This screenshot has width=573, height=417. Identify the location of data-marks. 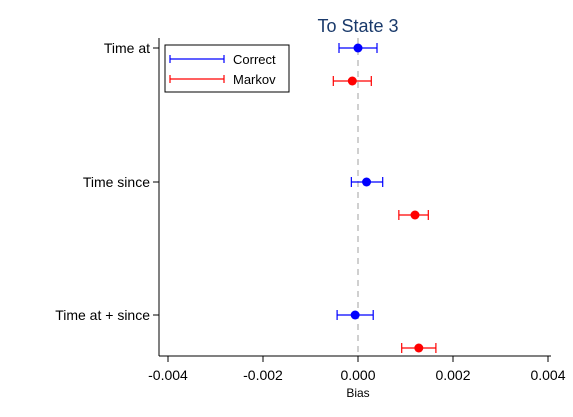
(384, 198).